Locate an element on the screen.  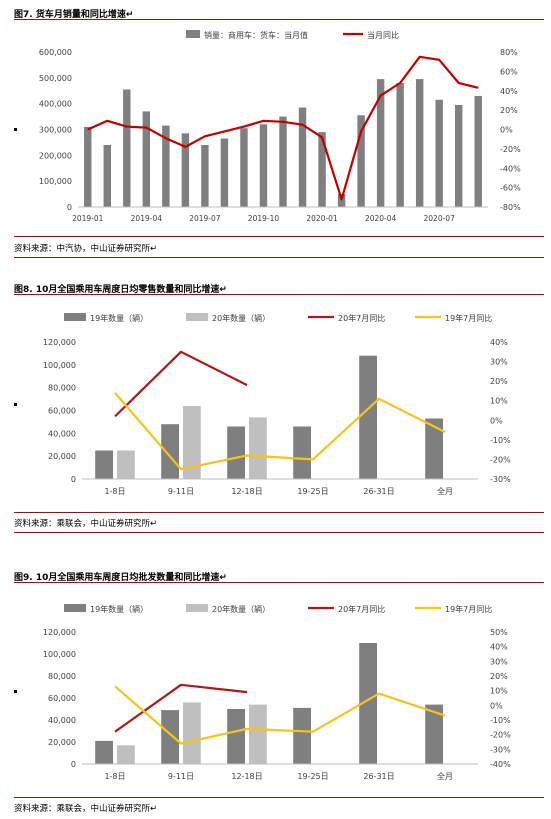
figure9-source: 资料来源：乘联会，中山证券研究所↵ is located at coordinates (86, 809).